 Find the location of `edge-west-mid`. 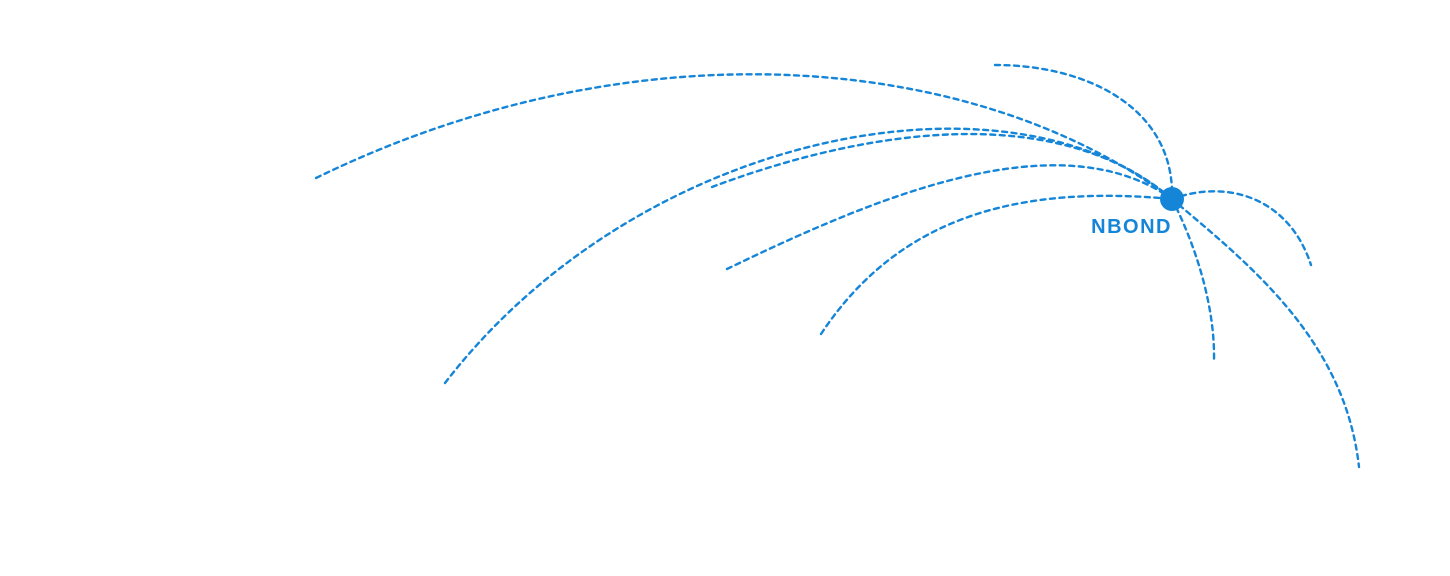

edge-west-mid is located at coordinates (949, 217).